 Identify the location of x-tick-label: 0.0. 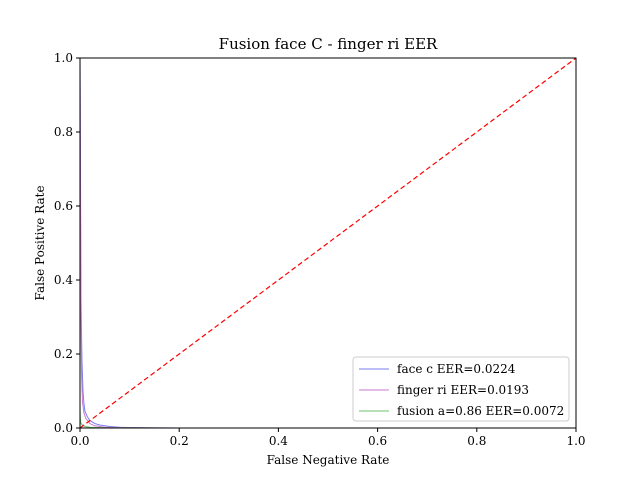
(79, 441).